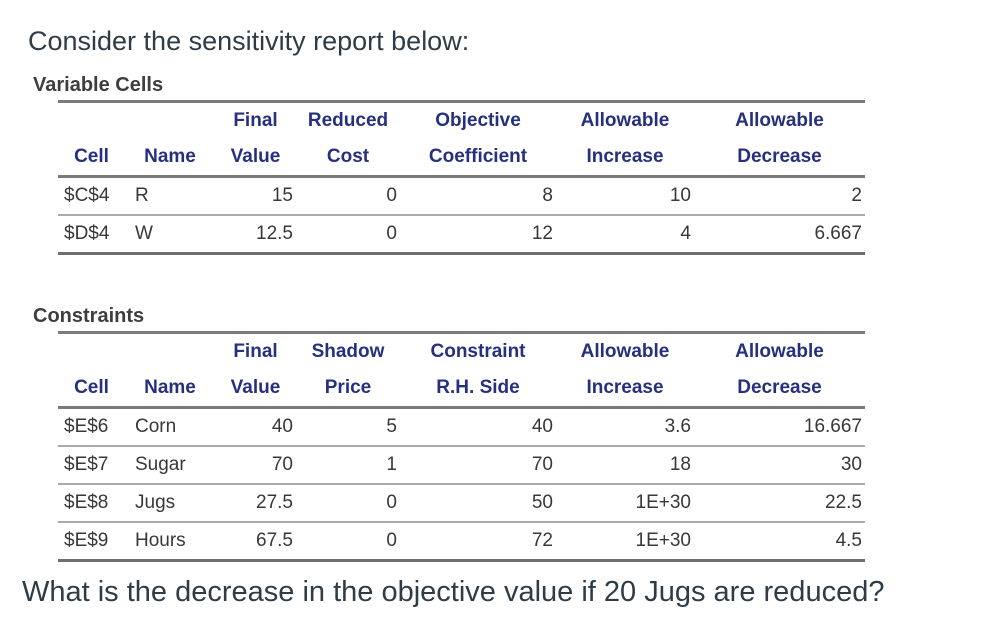  What do you see at coordinates (542, 540) in the screenshot?
I see `table-cell: 72` at bounding box center [542, 540].